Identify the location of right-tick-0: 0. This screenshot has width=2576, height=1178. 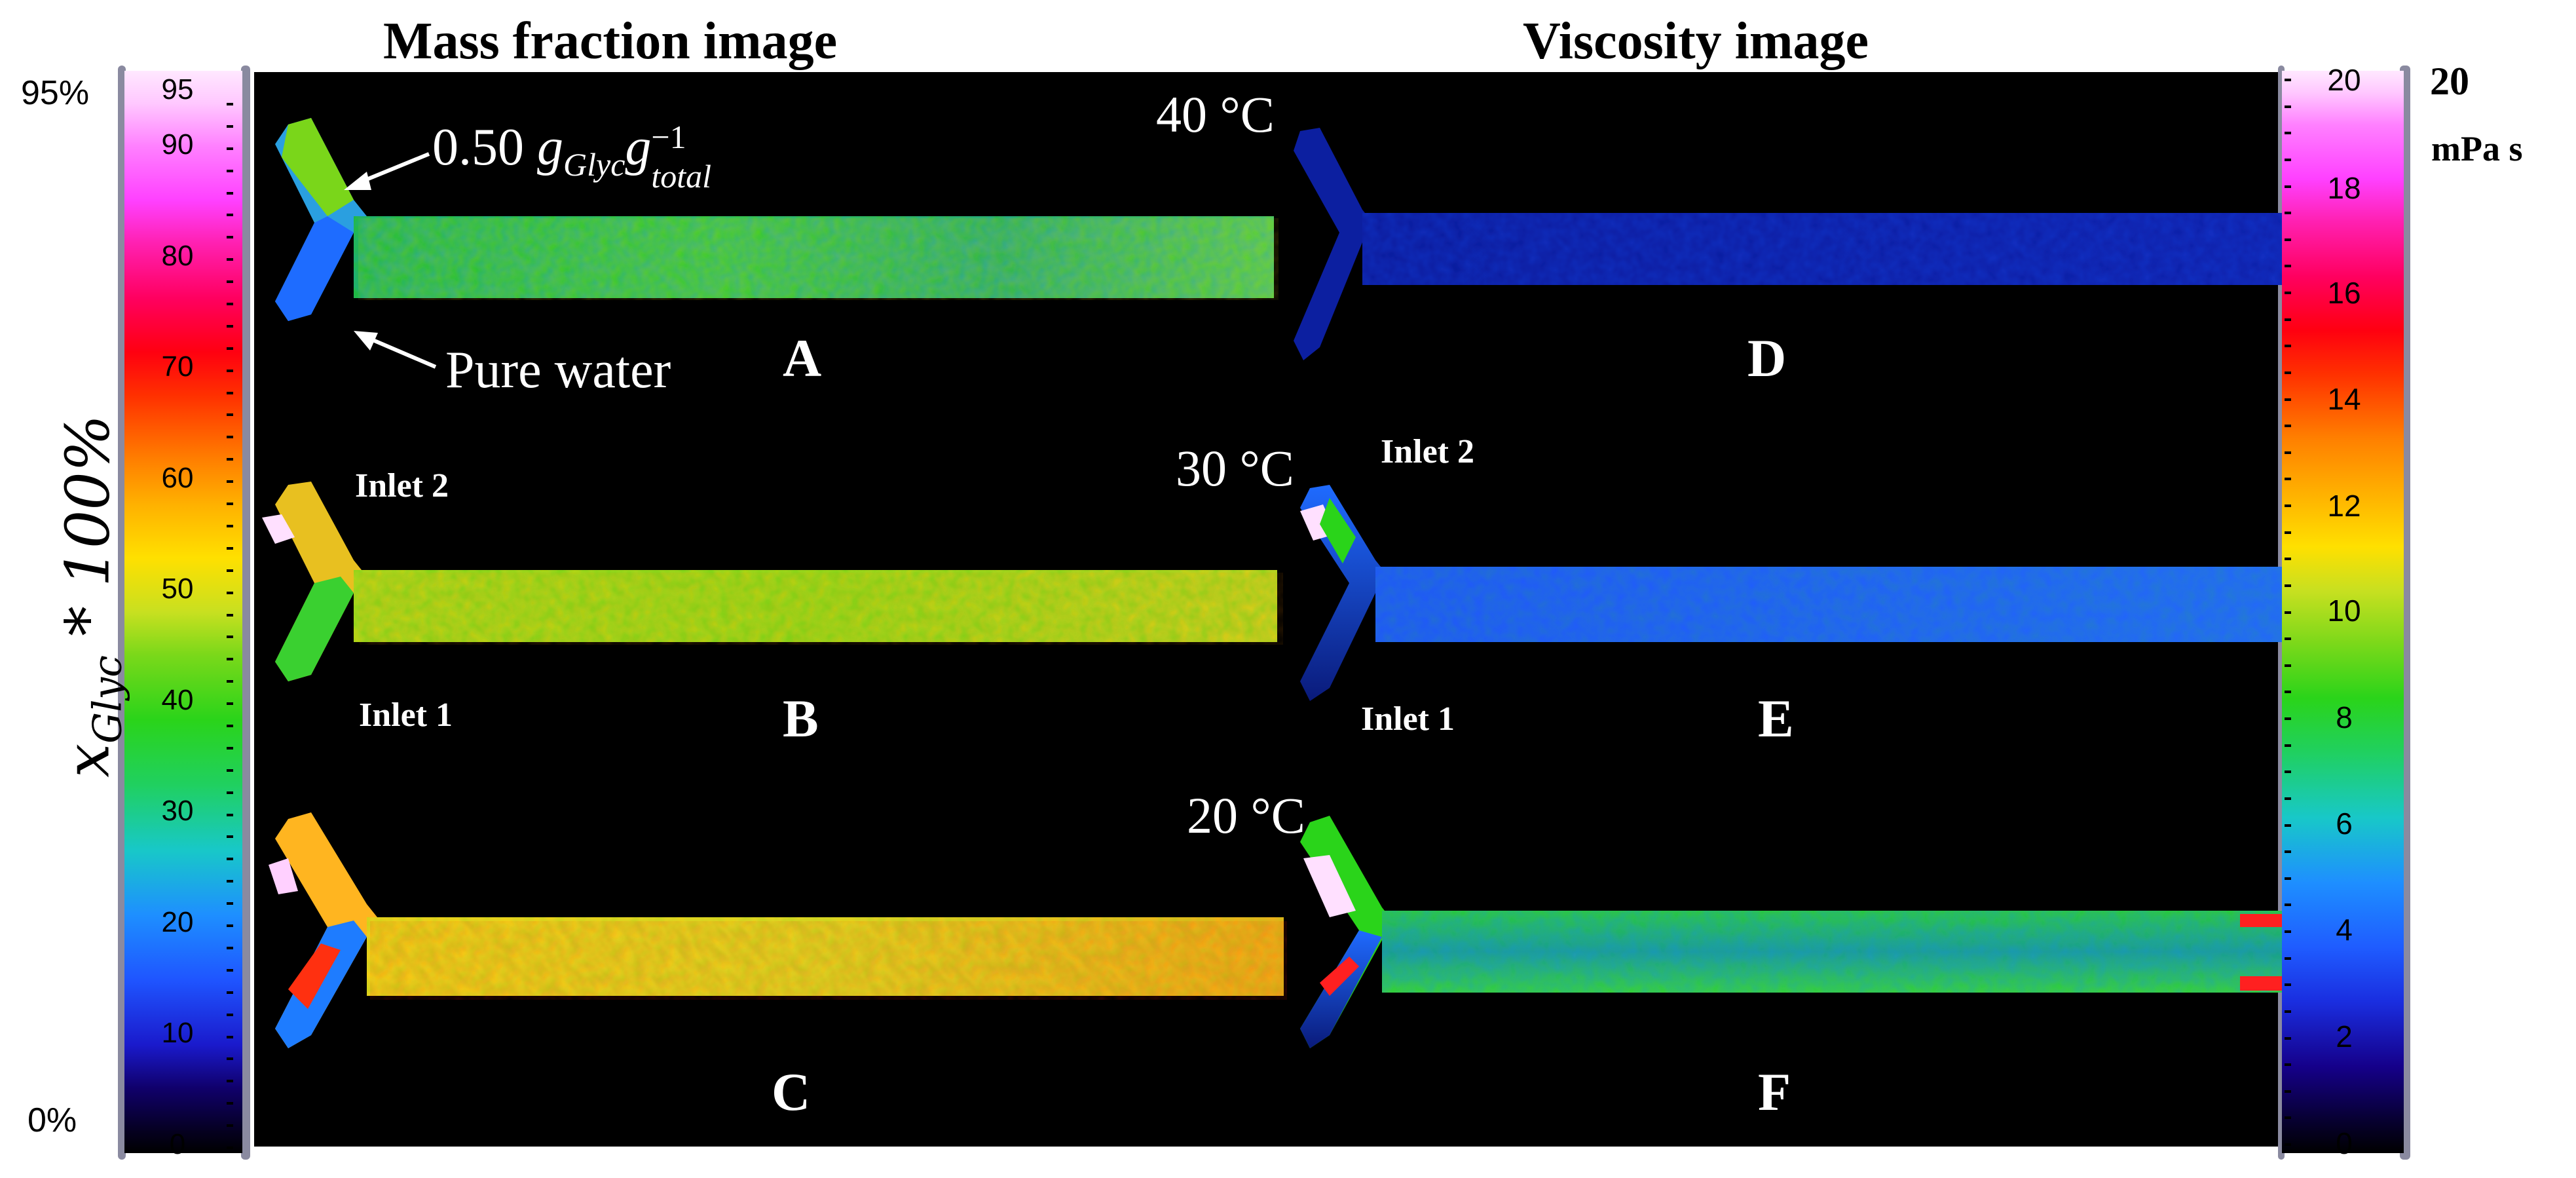
(2344, 1143).